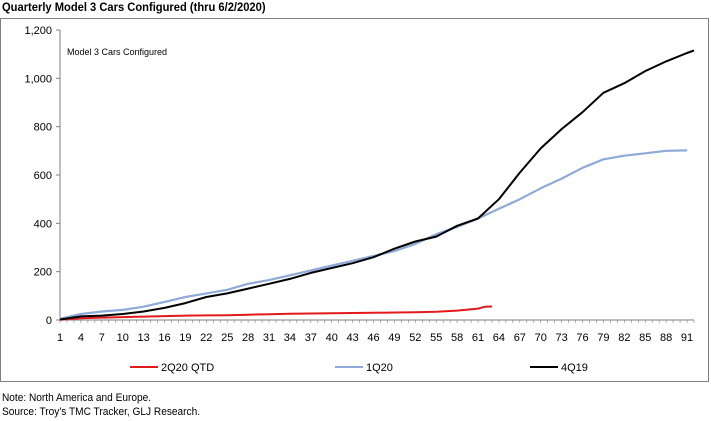  I want to click on y-tick-label: 1,200, so click(38, 31).